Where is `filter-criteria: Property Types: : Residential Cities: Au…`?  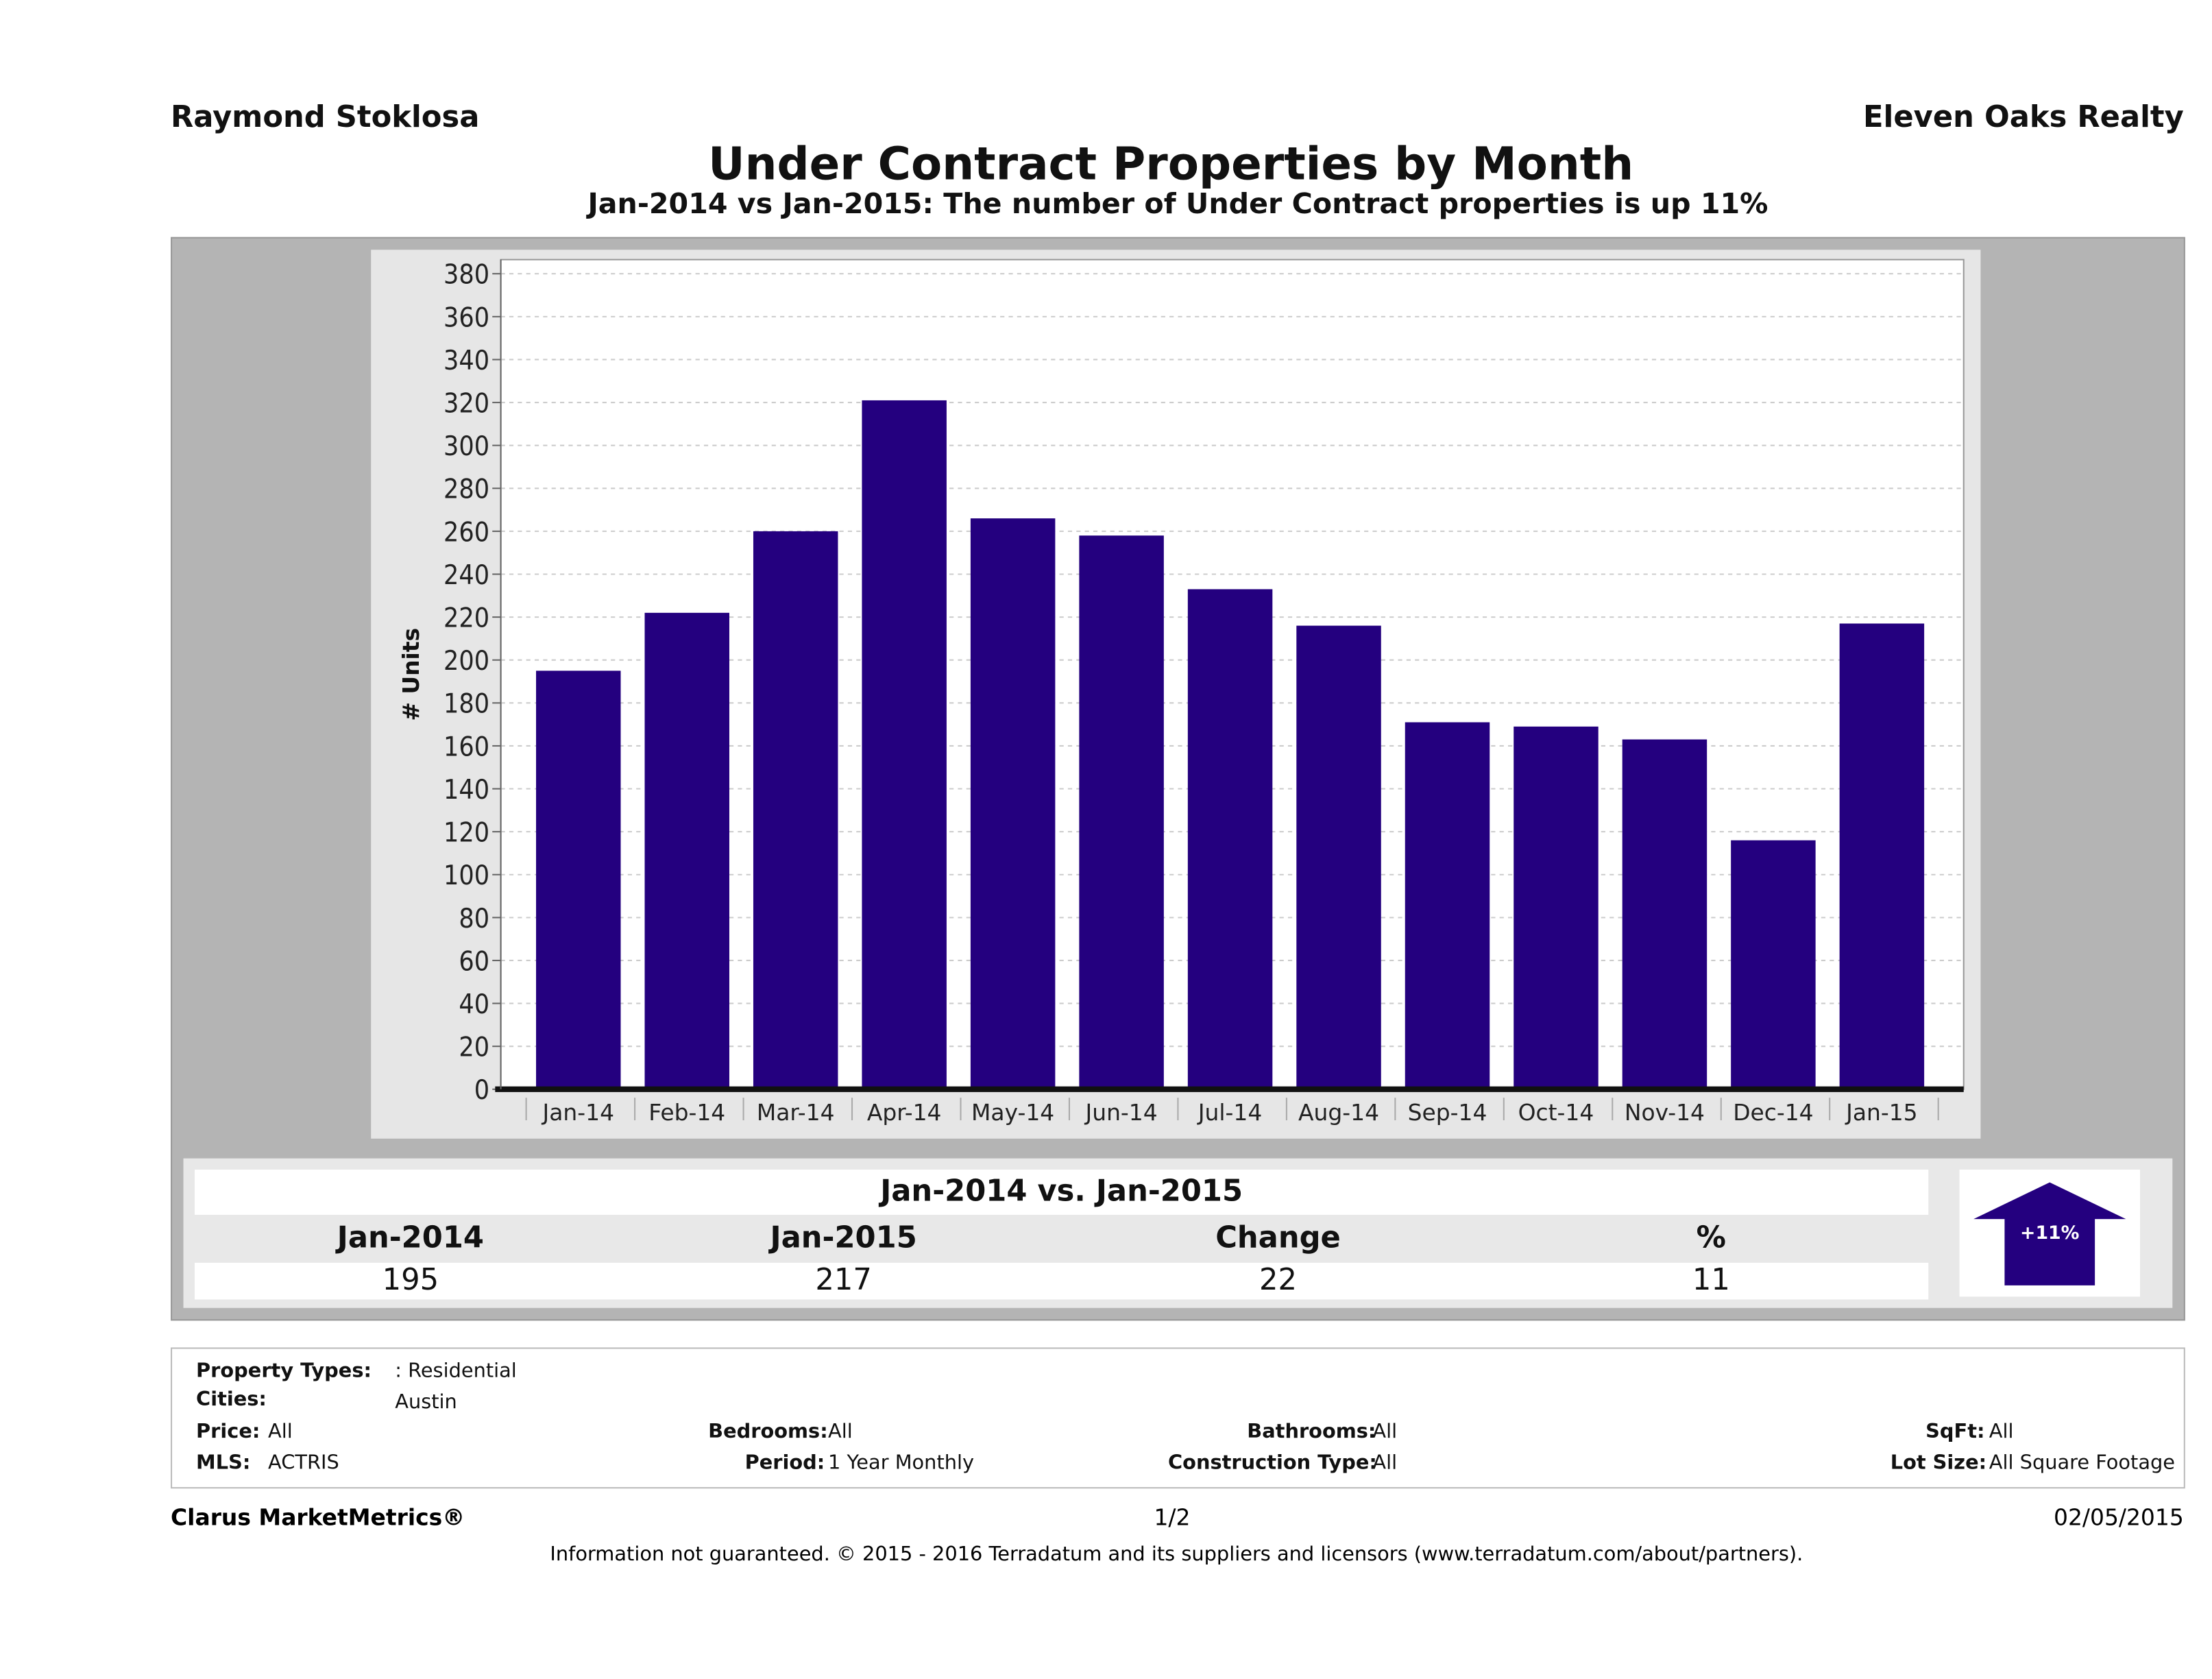 filter-criteria: Property Types: : Residential Cities: Au… is located at coordinates (1178, 1418).